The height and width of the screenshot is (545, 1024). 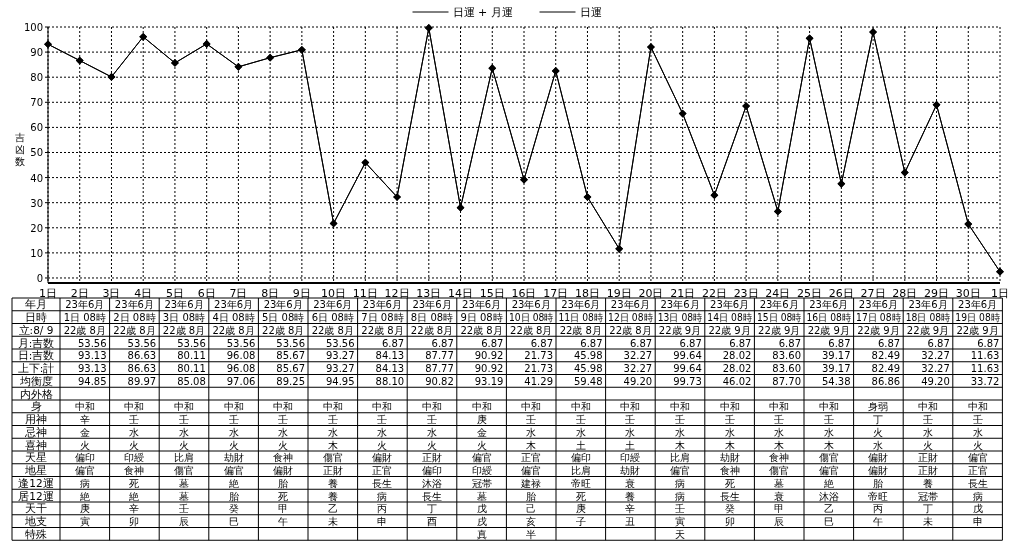 I want to click on text: 戊, so click(x=977, y=509).